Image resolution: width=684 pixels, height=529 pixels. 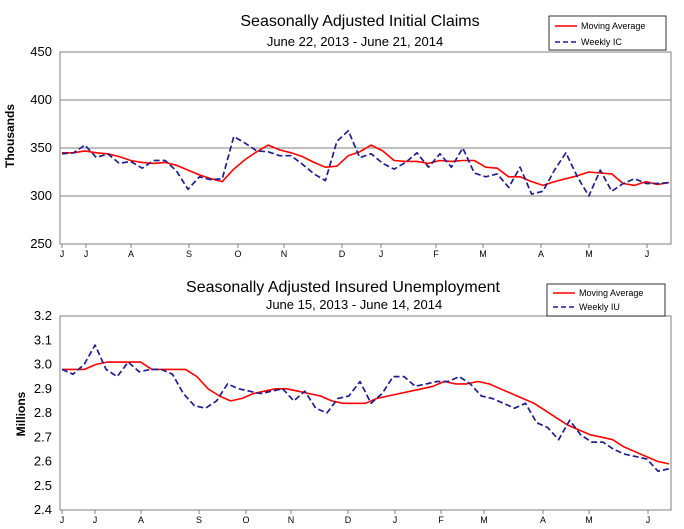 I want to click on chart-1-subtitle: June 22, 2013 - June 21, 2014, so click(x=355, y=41).